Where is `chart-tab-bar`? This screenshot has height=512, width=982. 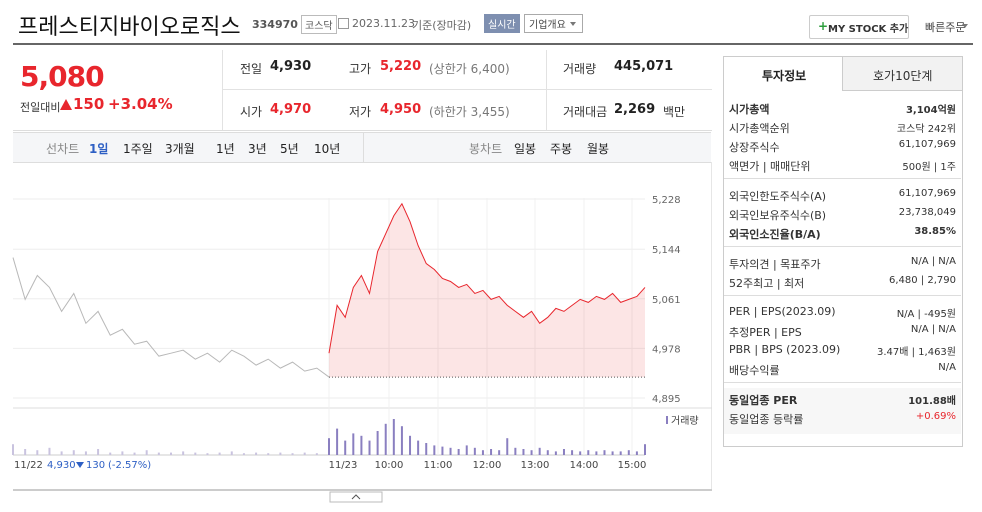 chart-tab-bar is located at coordinates (362, 147).